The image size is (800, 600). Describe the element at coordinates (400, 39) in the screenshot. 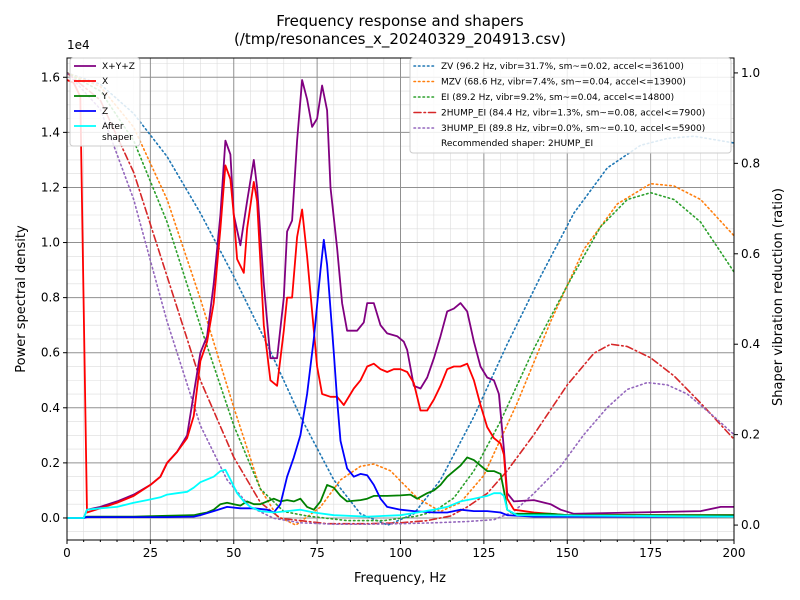

I see `chart-subtitle: (/tmp/resonances_x_20240329_204913.csv)` at that location.